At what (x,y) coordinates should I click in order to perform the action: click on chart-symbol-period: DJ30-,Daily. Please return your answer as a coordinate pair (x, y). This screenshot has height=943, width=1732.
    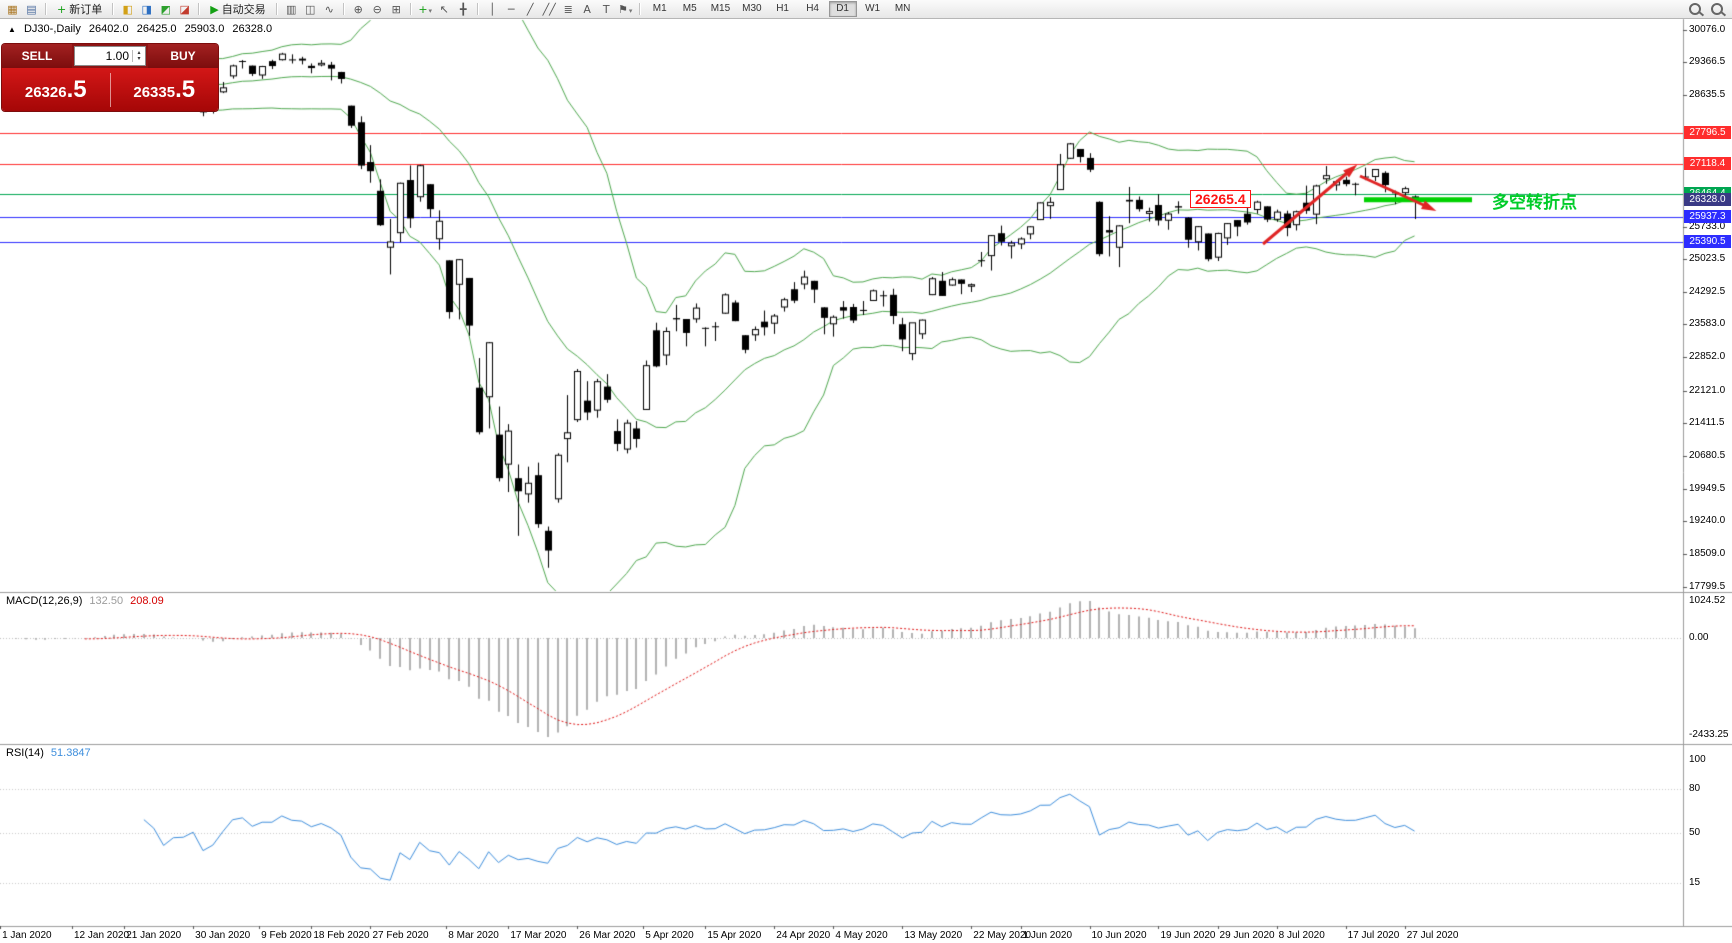
    Looking at the image, I should click on (52, 29).